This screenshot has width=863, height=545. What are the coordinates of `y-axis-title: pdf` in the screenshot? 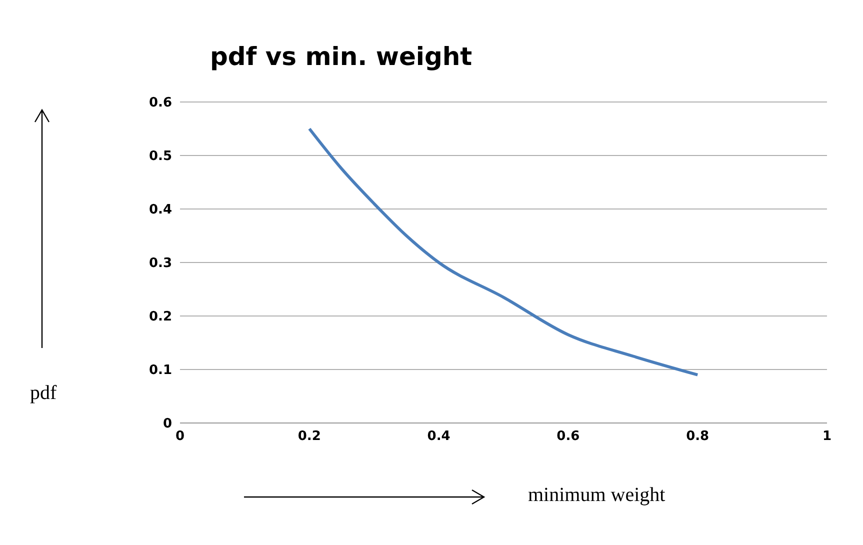 It's located at (43, 393).